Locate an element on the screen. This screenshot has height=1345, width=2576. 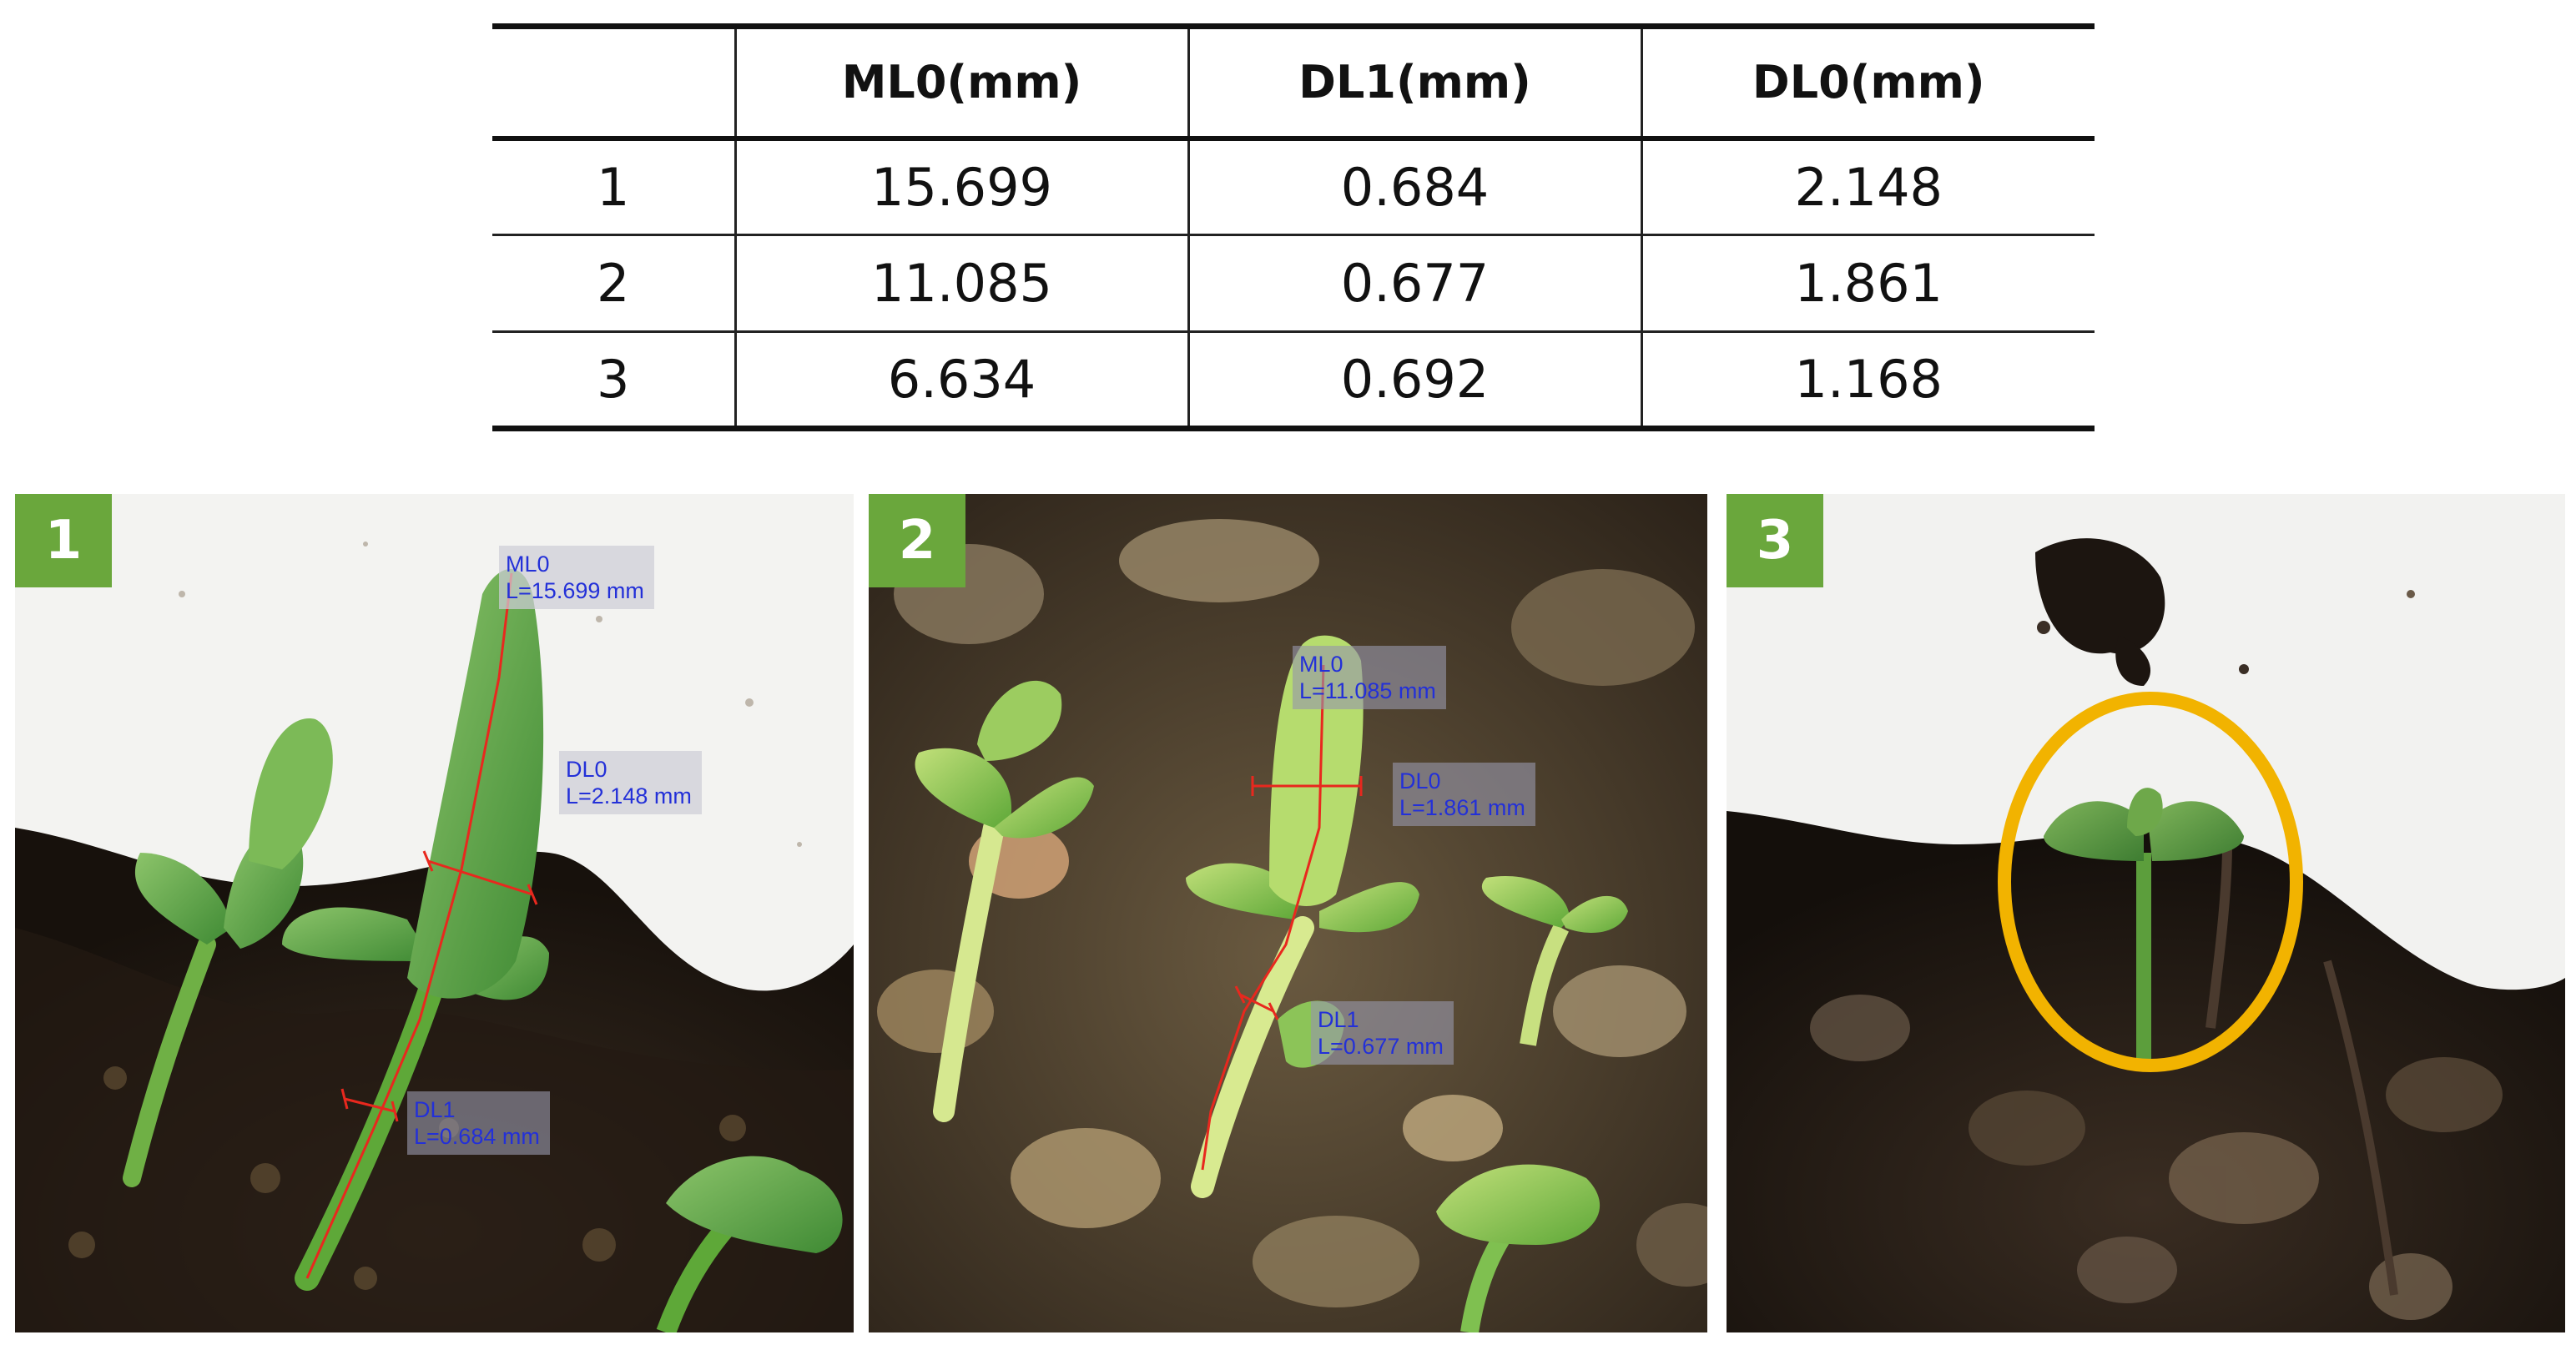
dl1-measurement-label: DL1 L=0.684 mm is located at coordinates (478, 1123).